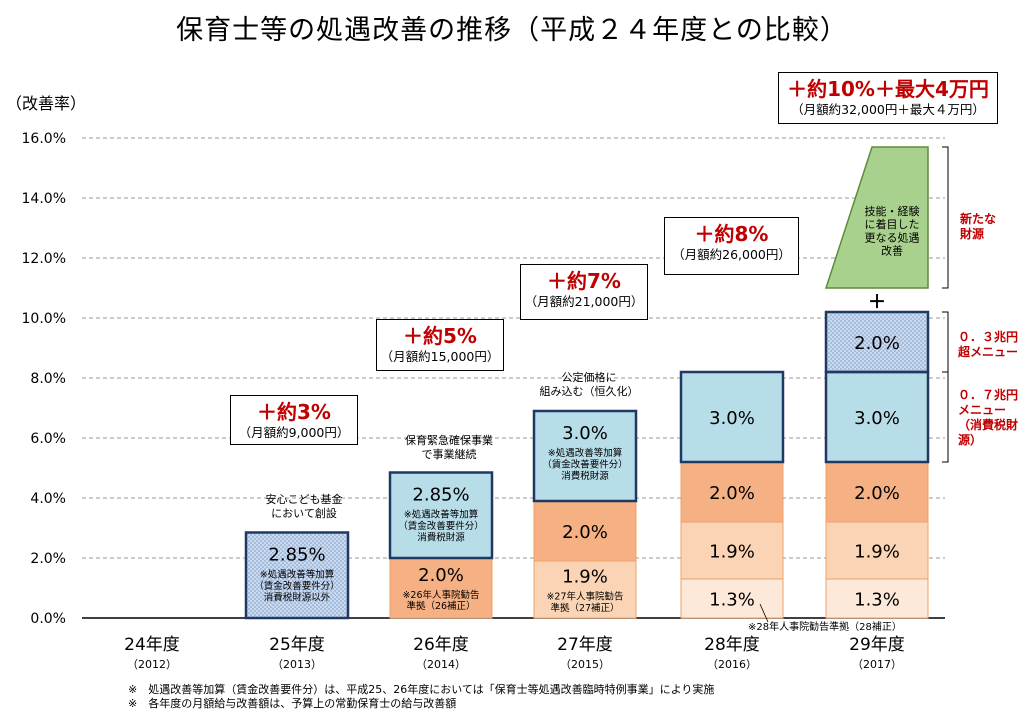  Describe the element at coordinates (764, 613) in the screenshot. I see `note-pointer` at that location.